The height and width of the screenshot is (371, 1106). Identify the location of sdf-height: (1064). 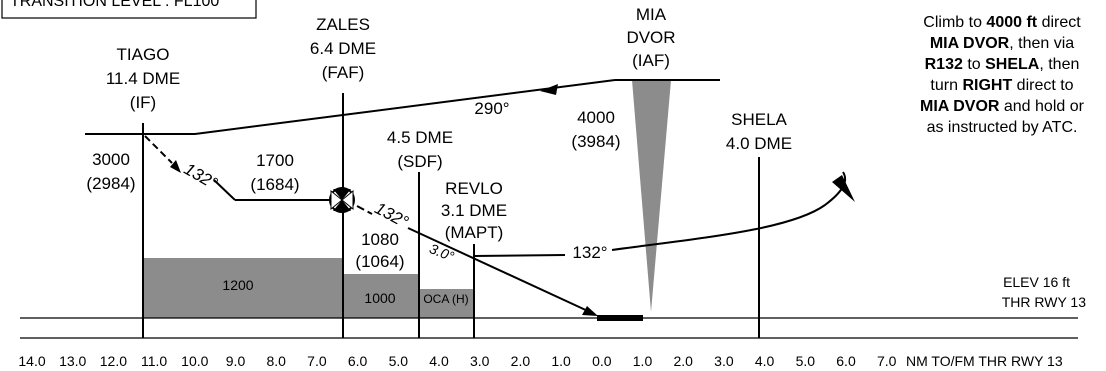
(379, 261).